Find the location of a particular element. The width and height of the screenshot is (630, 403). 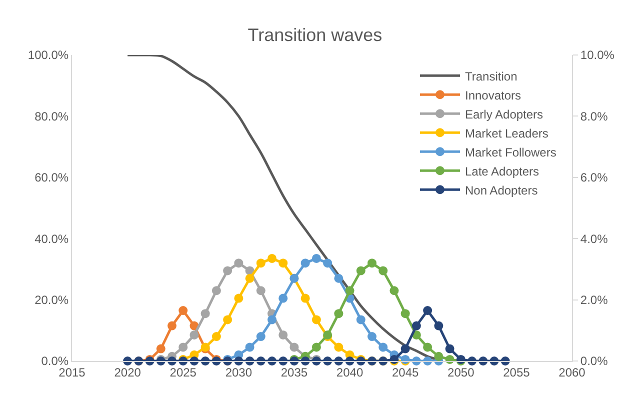

x-tick-label: 2035 is located at coordinates (294, 372).